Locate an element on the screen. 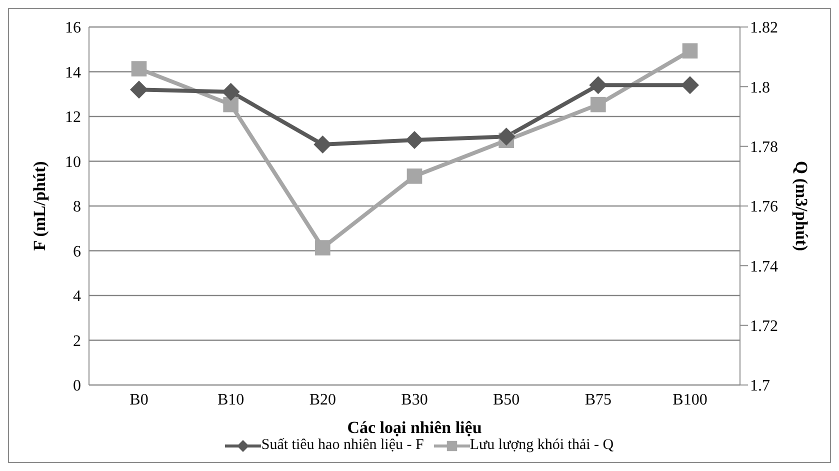 This screenshot has width=839, height=471. x-tick-label: B100 is located at coordinates (690, 399).